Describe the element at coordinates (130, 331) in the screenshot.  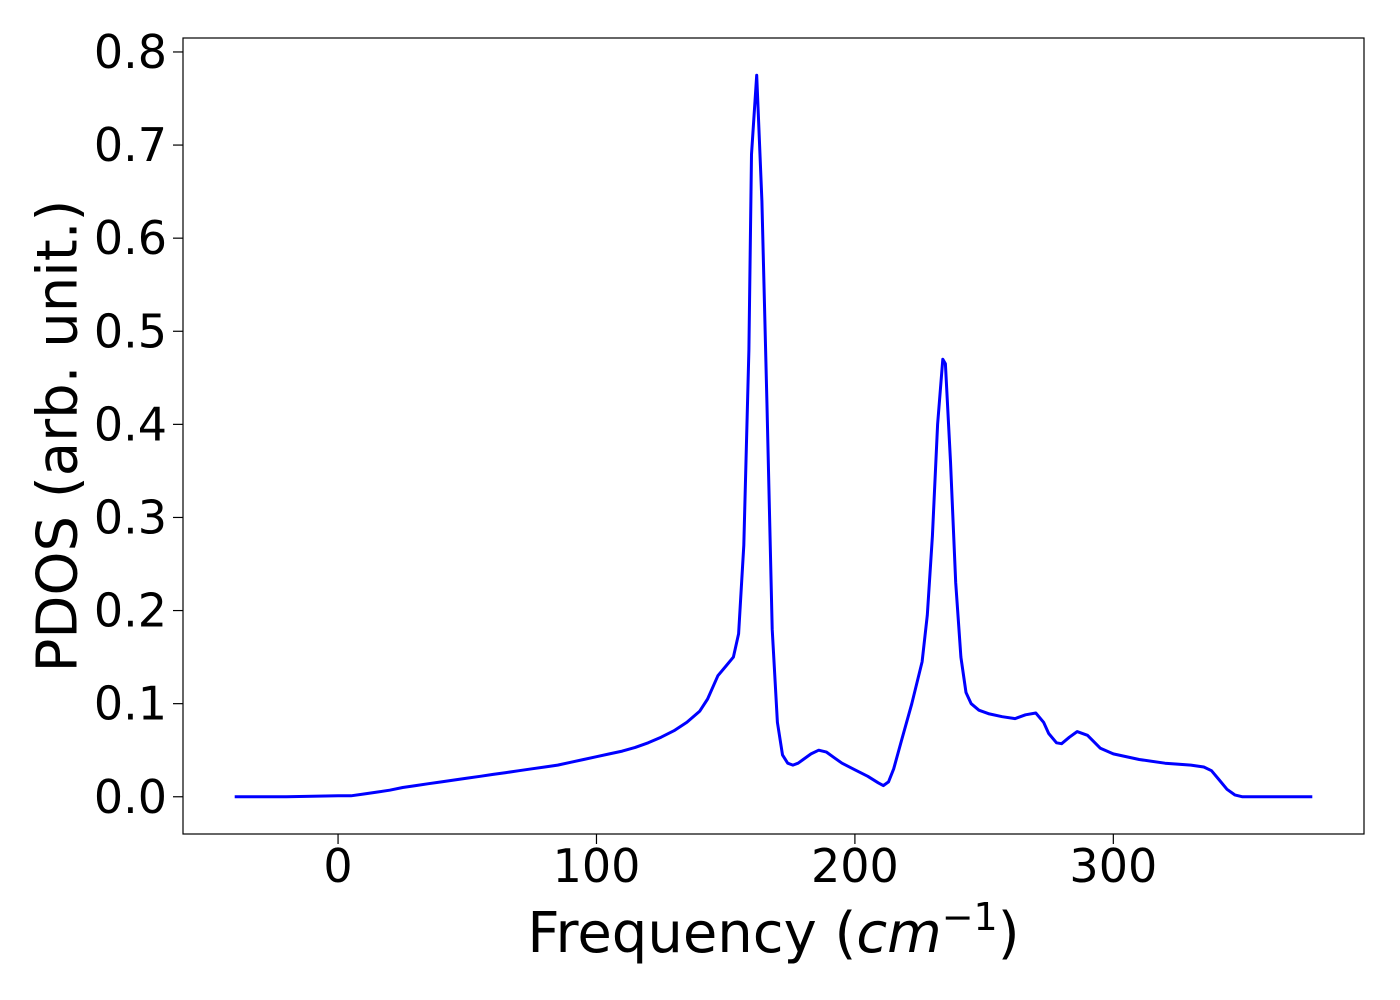
I see `y-tick-label: 0.5` at that location.